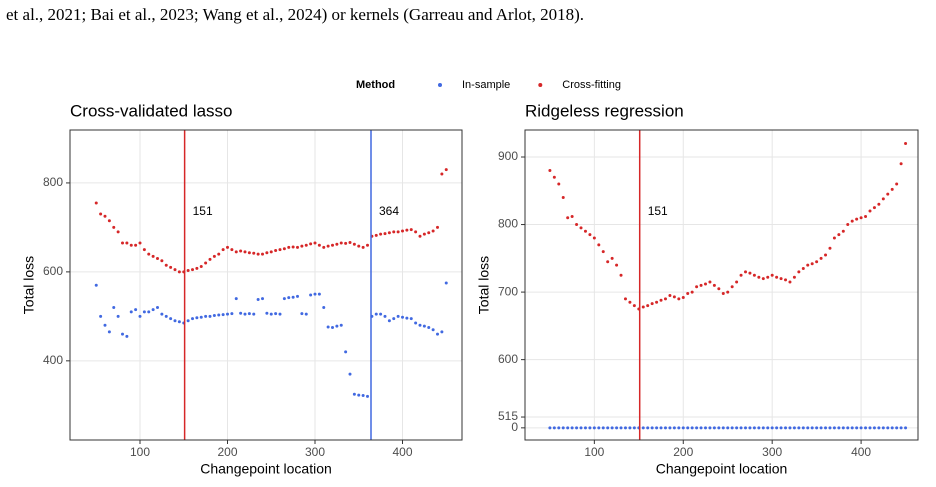  What do you see at coordinates (514, 427) in the screenshot?
I see `y-tick-label: 0` at bounding box center [514, 427].